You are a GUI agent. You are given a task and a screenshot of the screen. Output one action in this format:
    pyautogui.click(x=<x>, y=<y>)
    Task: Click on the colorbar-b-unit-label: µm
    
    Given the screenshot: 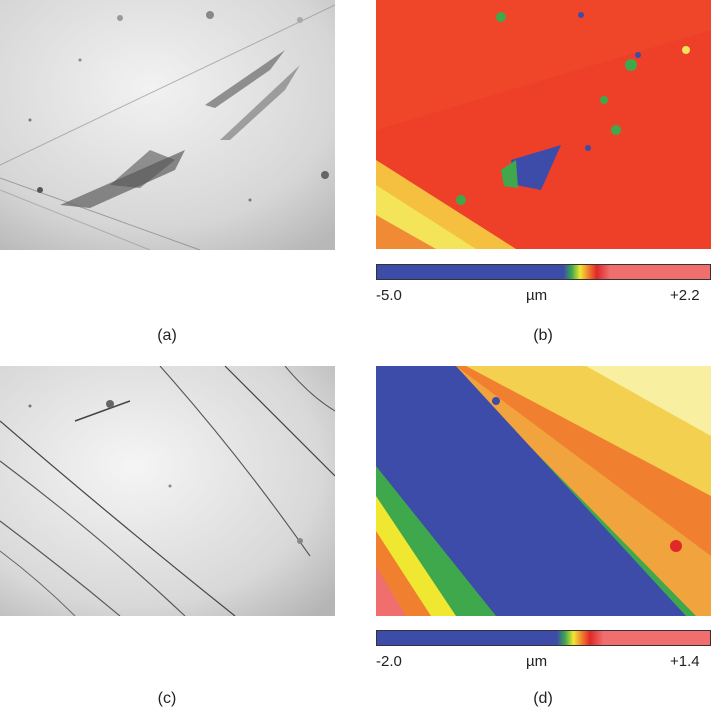 What is the action you would take?
    pyautogui.click(x=537, y=295)
    